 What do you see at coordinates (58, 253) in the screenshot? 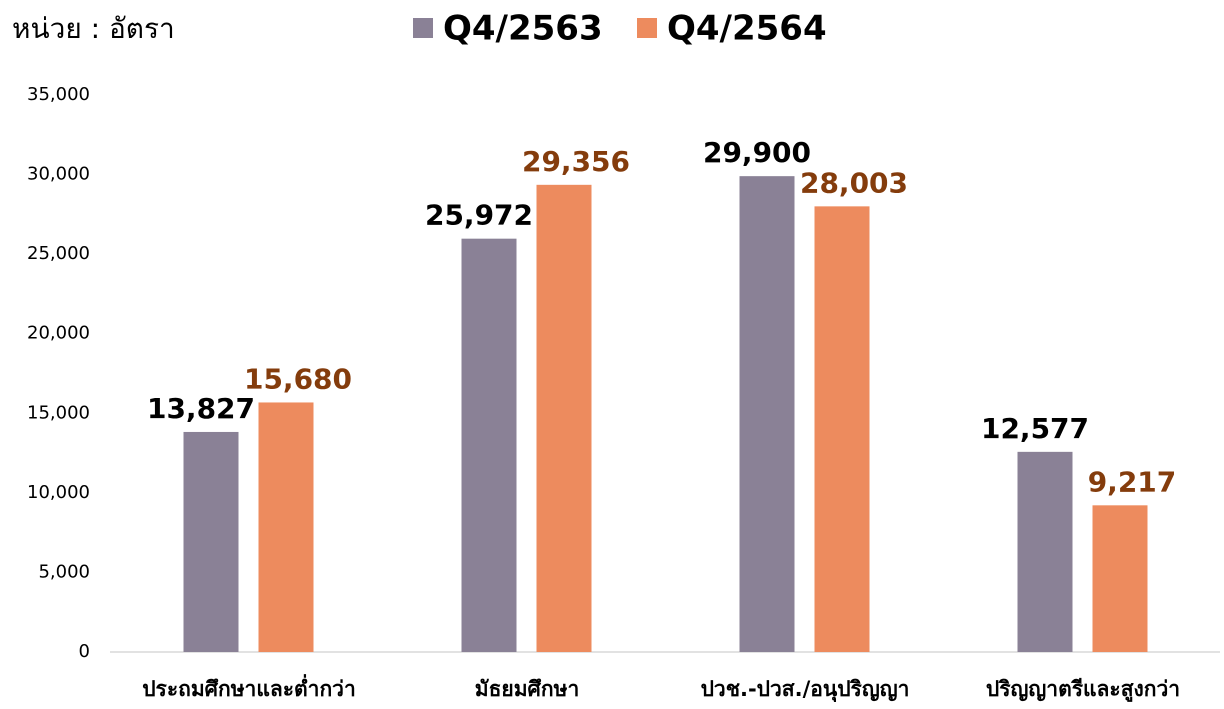
I see `y-tick-label: 25,000` at bounding box center [58, 253].